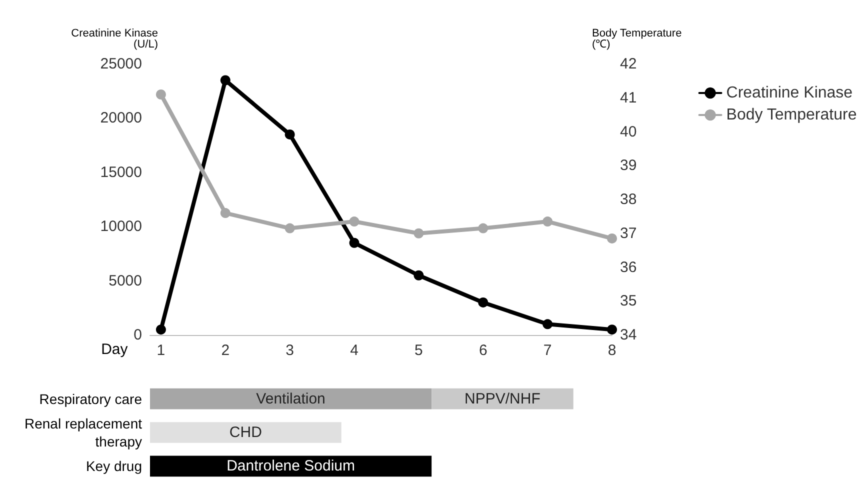 The height and width of the screenshot is (483, 865). Describe the element at coordinates (225, 350) in the screenshot. I see `x-tick-label: 2` at that location.